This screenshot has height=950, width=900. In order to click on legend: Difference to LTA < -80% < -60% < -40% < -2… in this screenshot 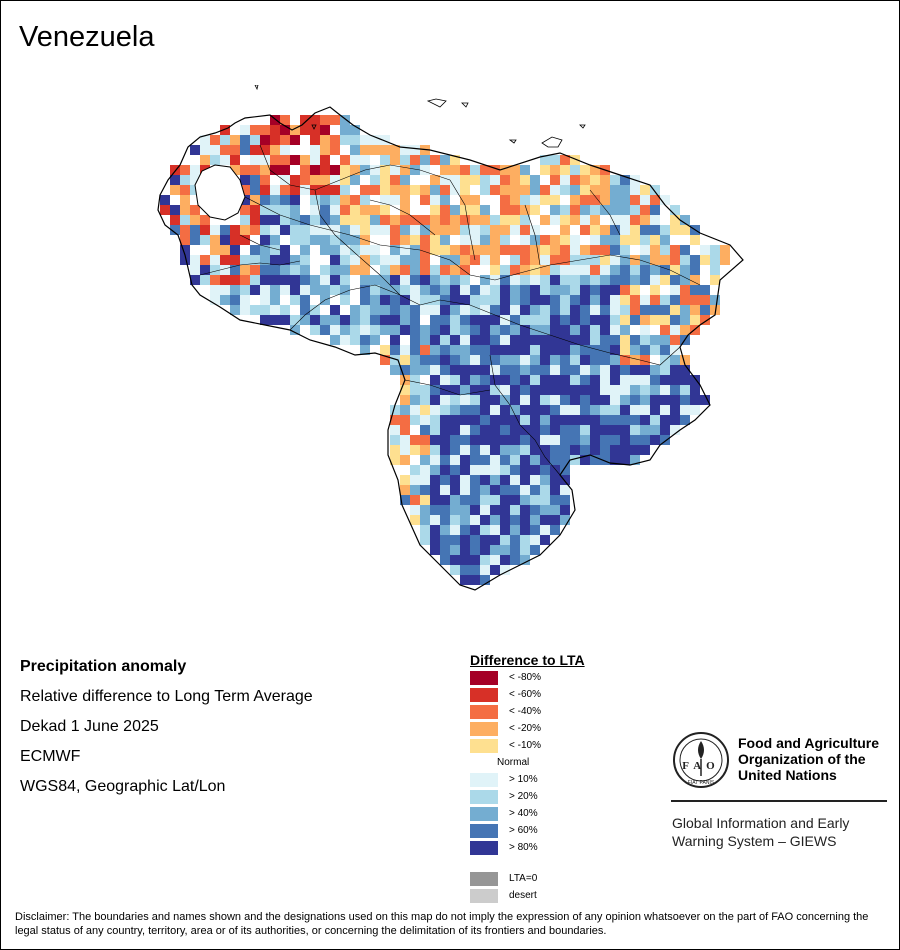, I will do `click(550, 777)`.